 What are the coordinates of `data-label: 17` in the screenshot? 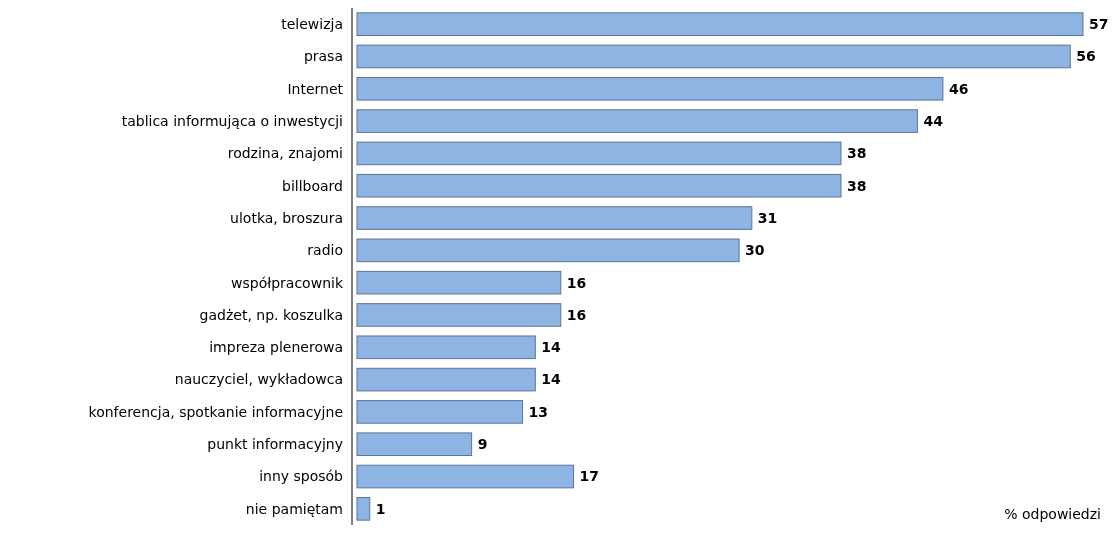 It's located at (589, 476).